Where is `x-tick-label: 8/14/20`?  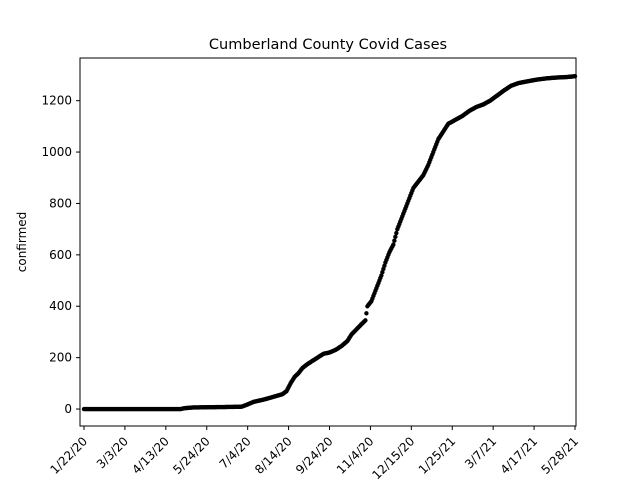
x-tick-label: 8/14/20 is located at coordinates (273, 455).